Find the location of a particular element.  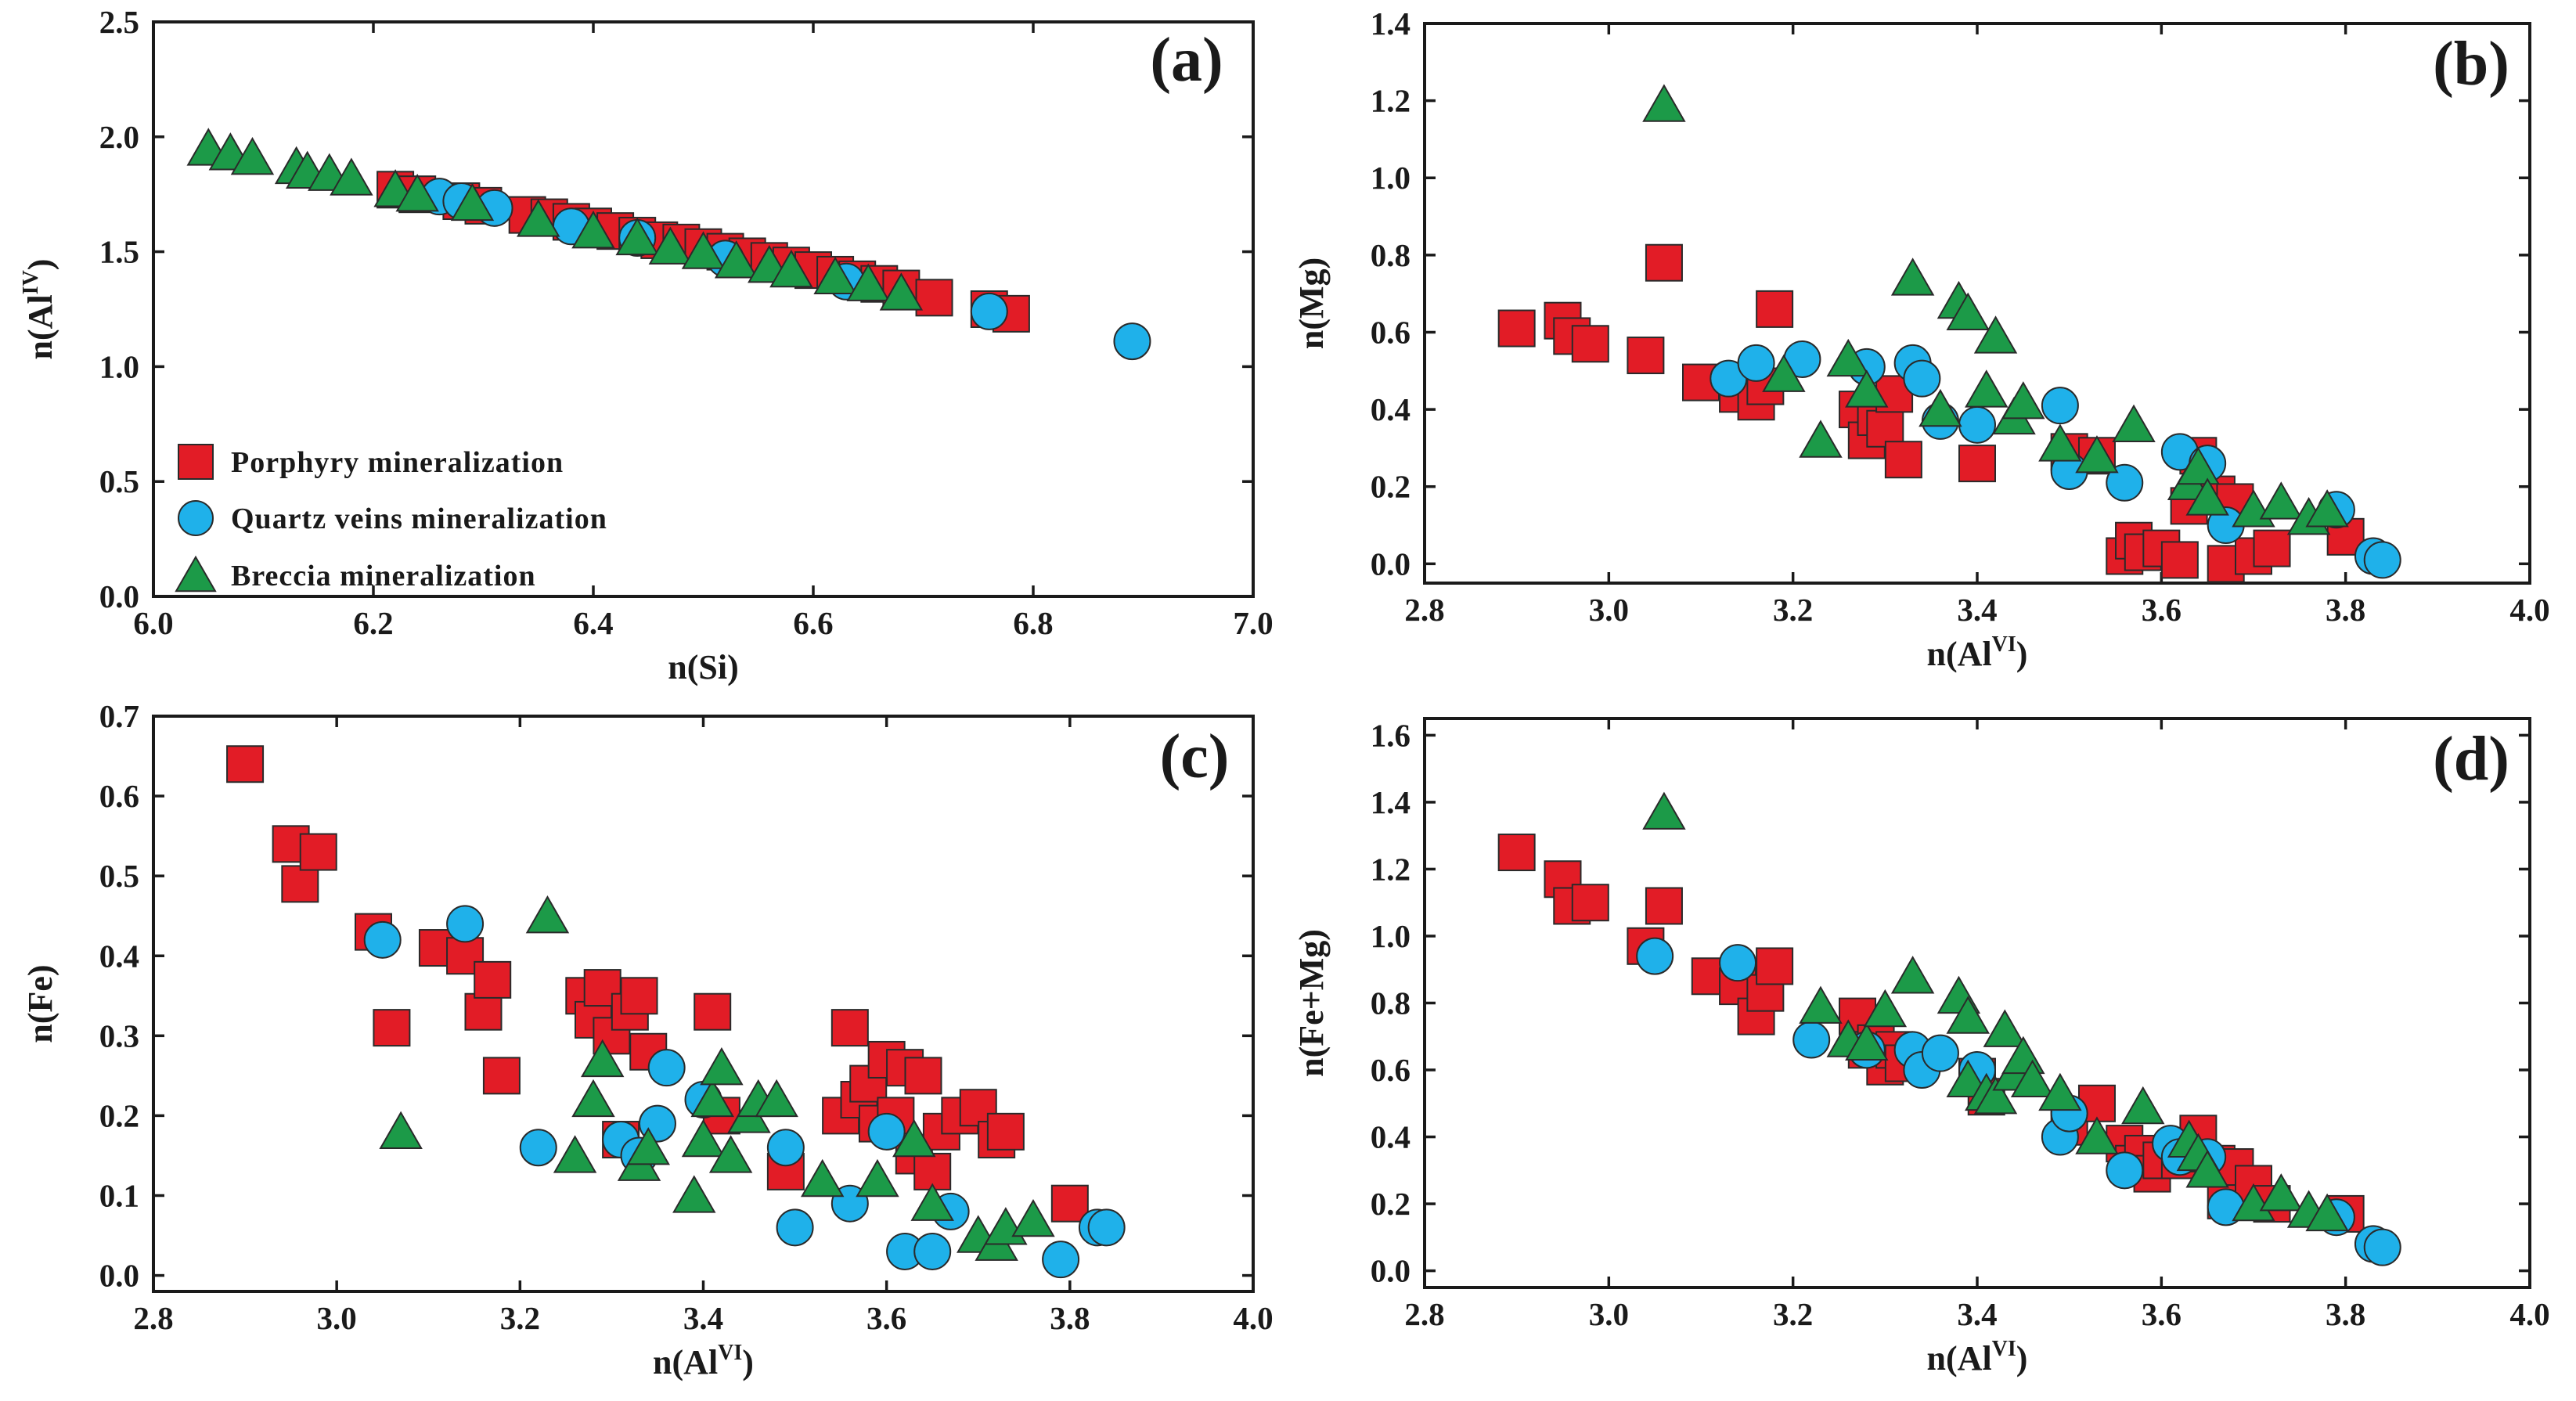

legend-quartz-swatch is located at coordinates (196, 518).